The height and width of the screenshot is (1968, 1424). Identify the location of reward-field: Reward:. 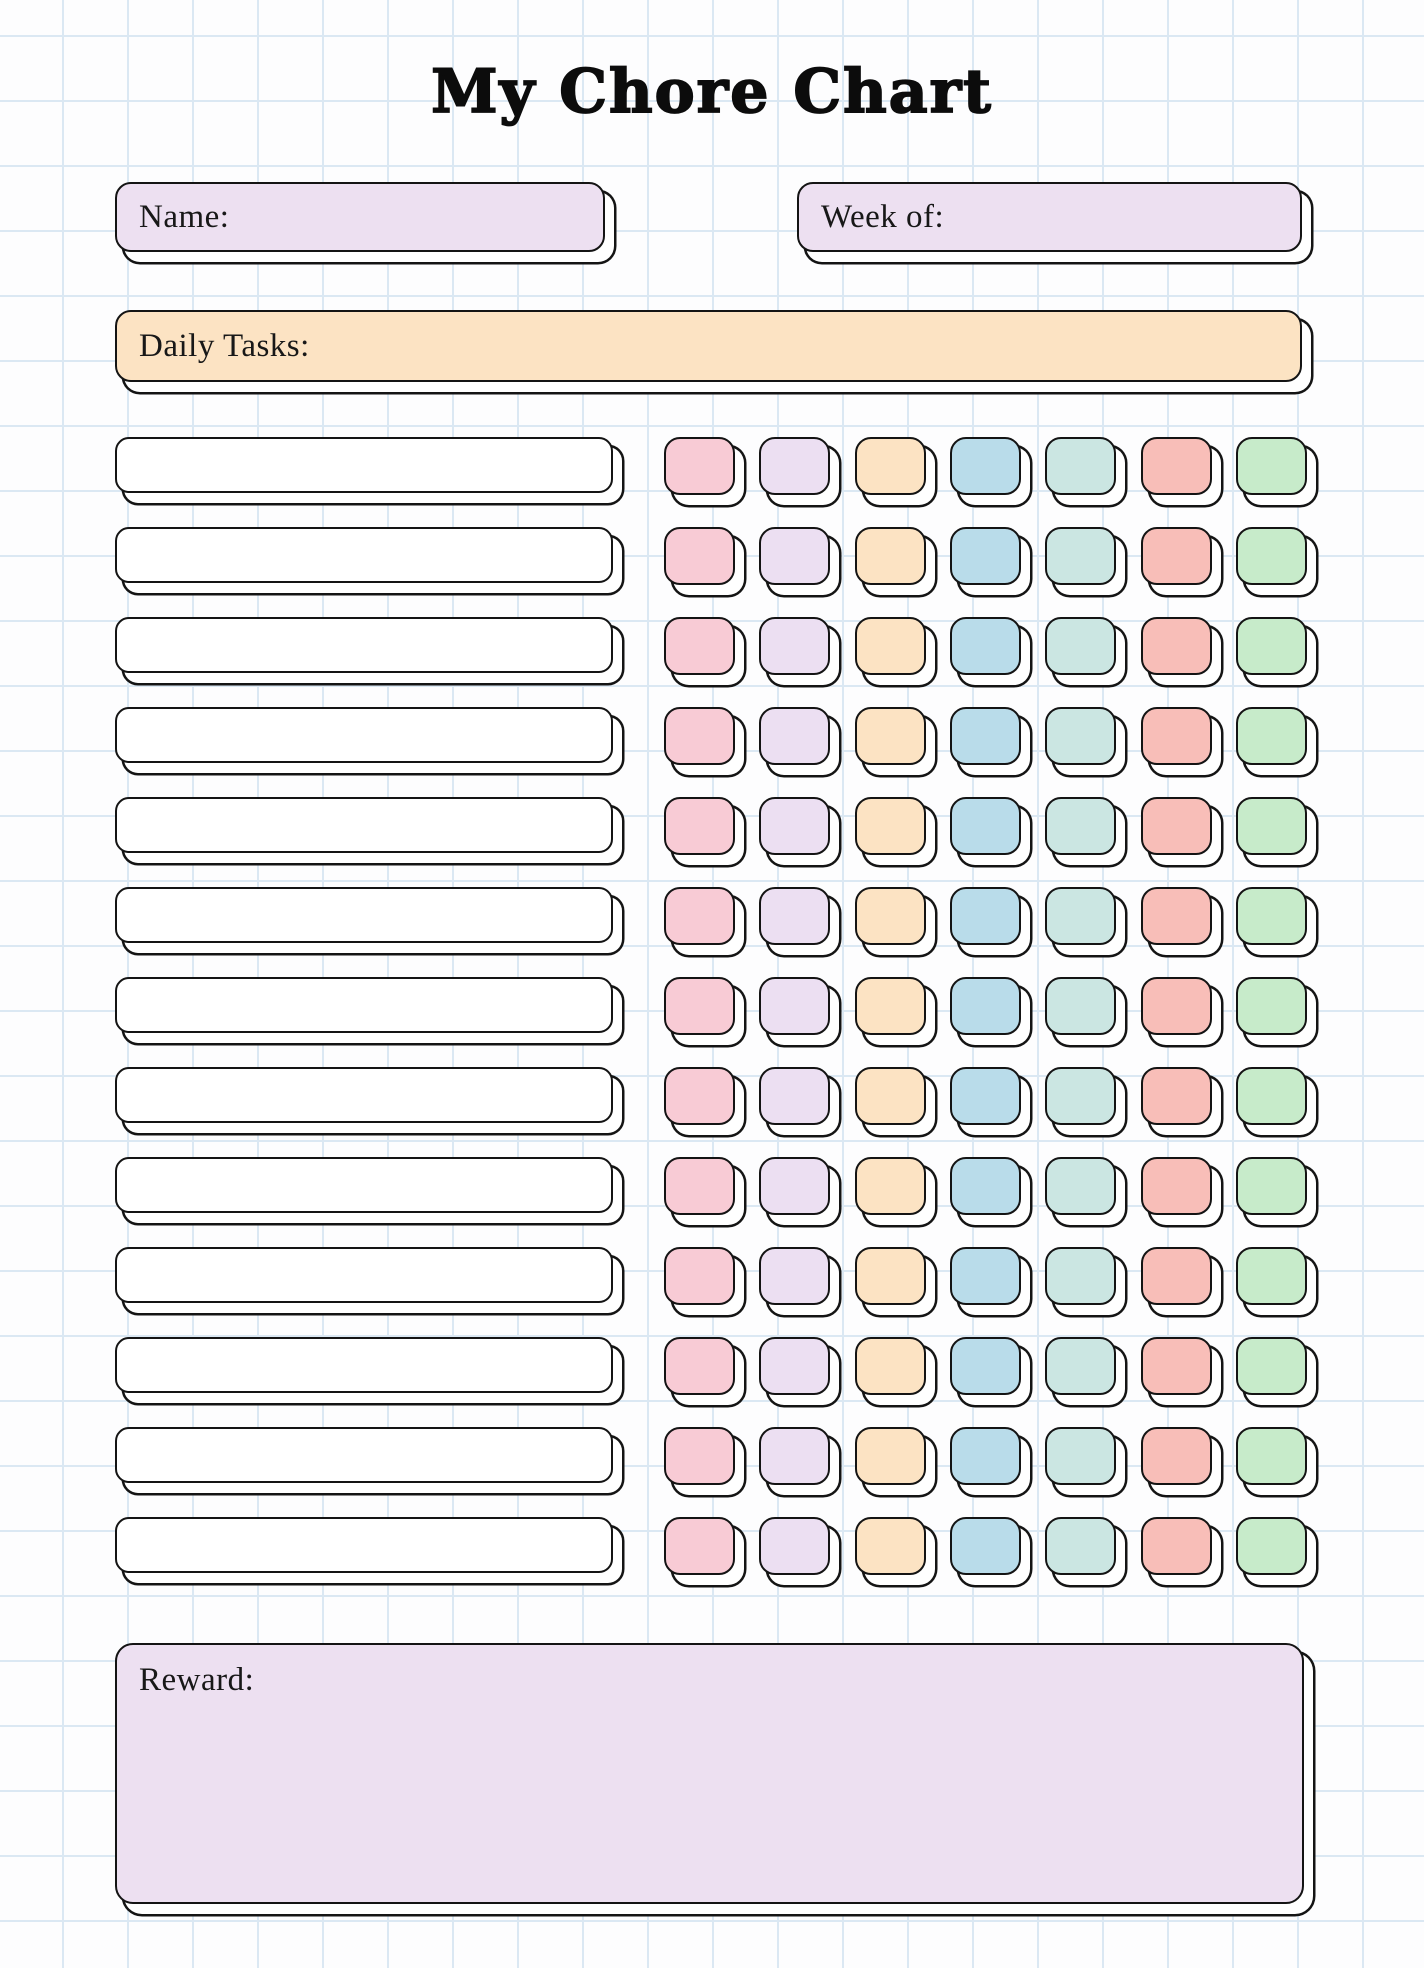
(709, 1773).